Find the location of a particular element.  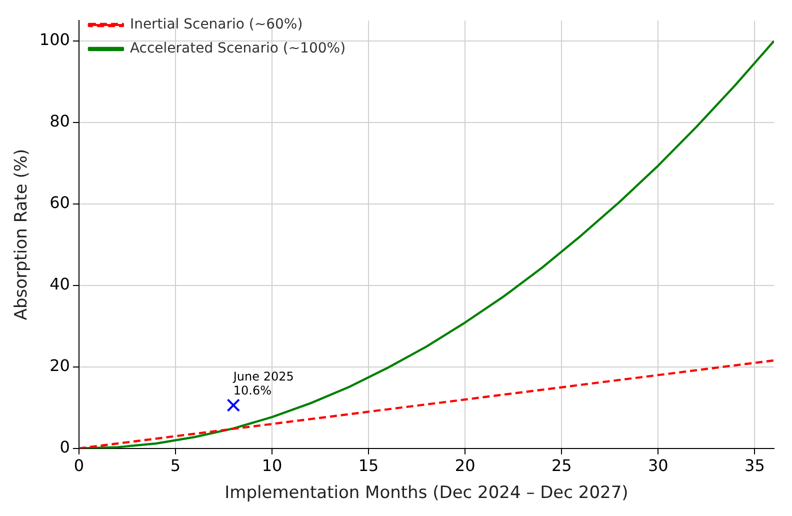

y-tick-label: 100 is located at coordinates (54, 40).